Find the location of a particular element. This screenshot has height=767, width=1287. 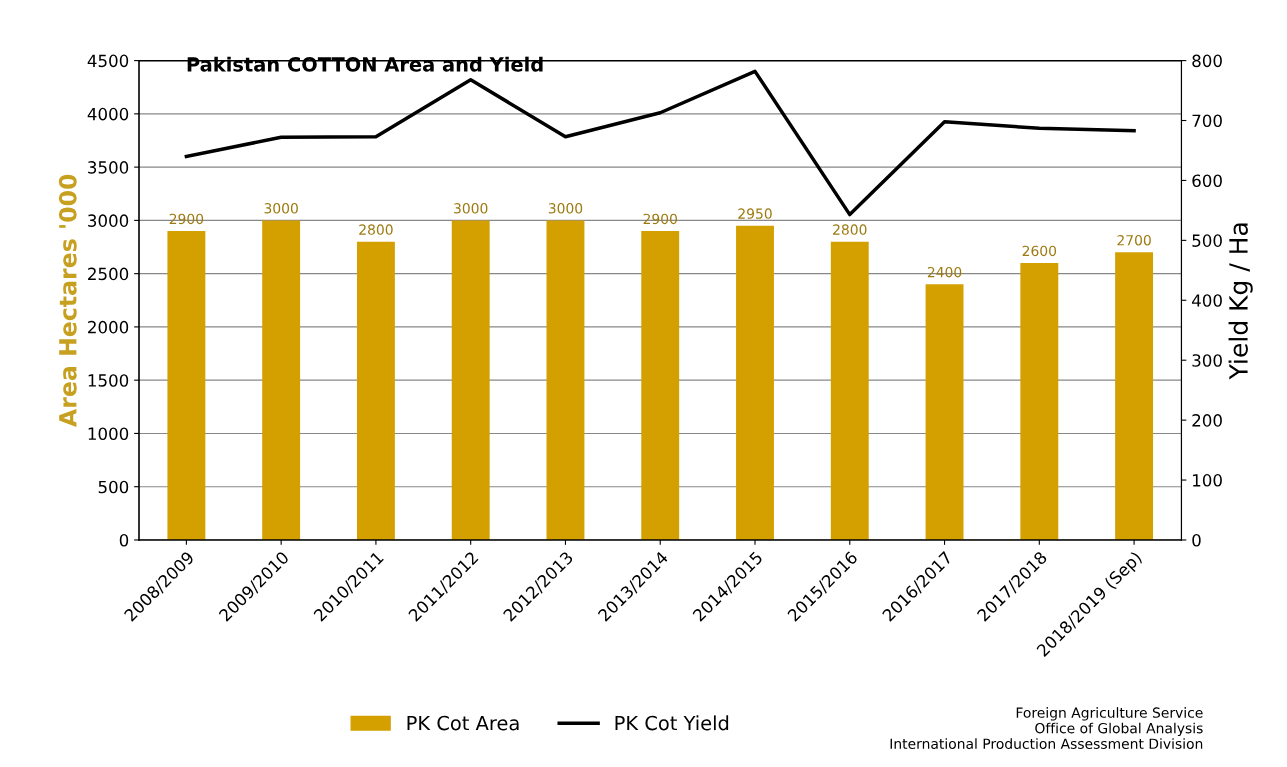

y2-axis-title: Yield Kg / Ha is located at coordinates (1240, 301).